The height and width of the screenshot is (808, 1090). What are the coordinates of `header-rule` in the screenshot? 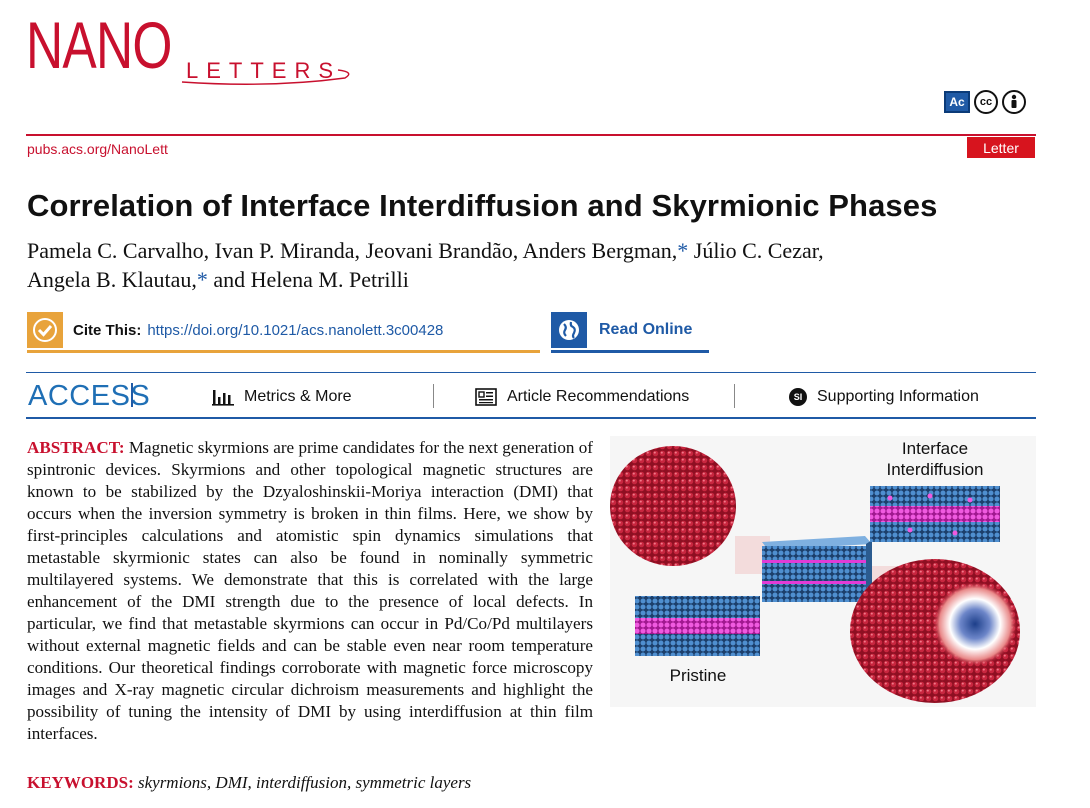 It's located at (531, 135).